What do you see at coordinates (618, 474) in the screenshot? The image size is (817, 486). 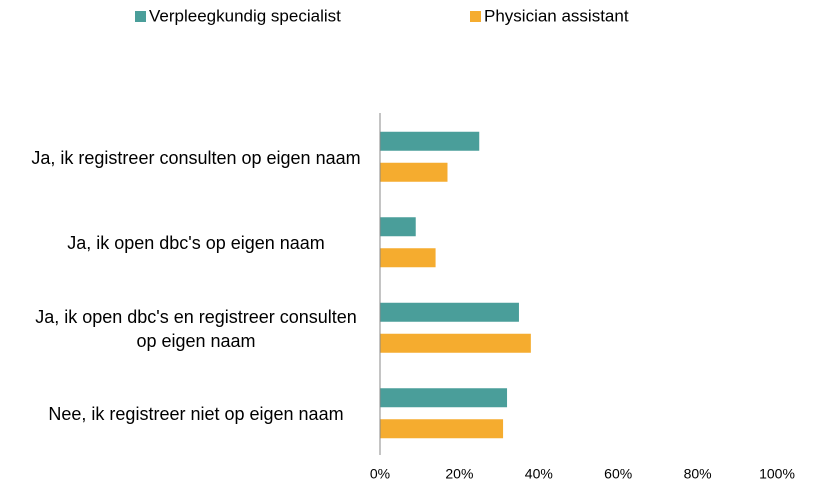 I see `x-tick-label: 60%` at bounding box center [618, 474].